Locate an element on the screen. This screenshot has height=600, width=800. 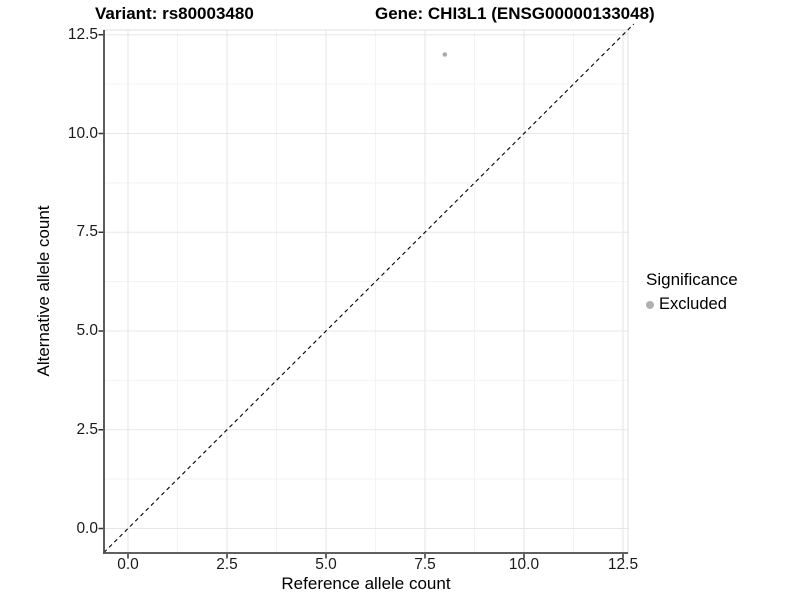
x-tick-label: 10.0 is located at coordinates (524, 564).